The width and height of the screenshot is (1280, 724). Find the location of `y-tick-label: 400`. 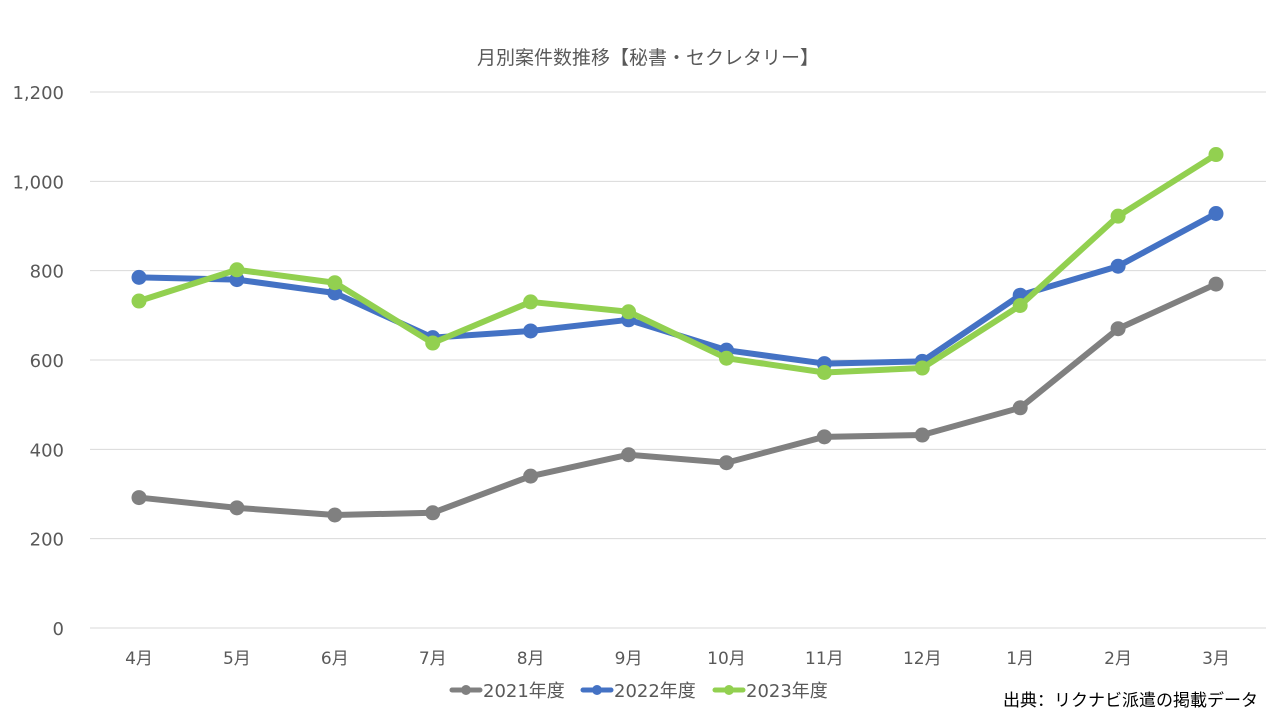

y-tick-label: 400 is located at coordinates (47, 450).